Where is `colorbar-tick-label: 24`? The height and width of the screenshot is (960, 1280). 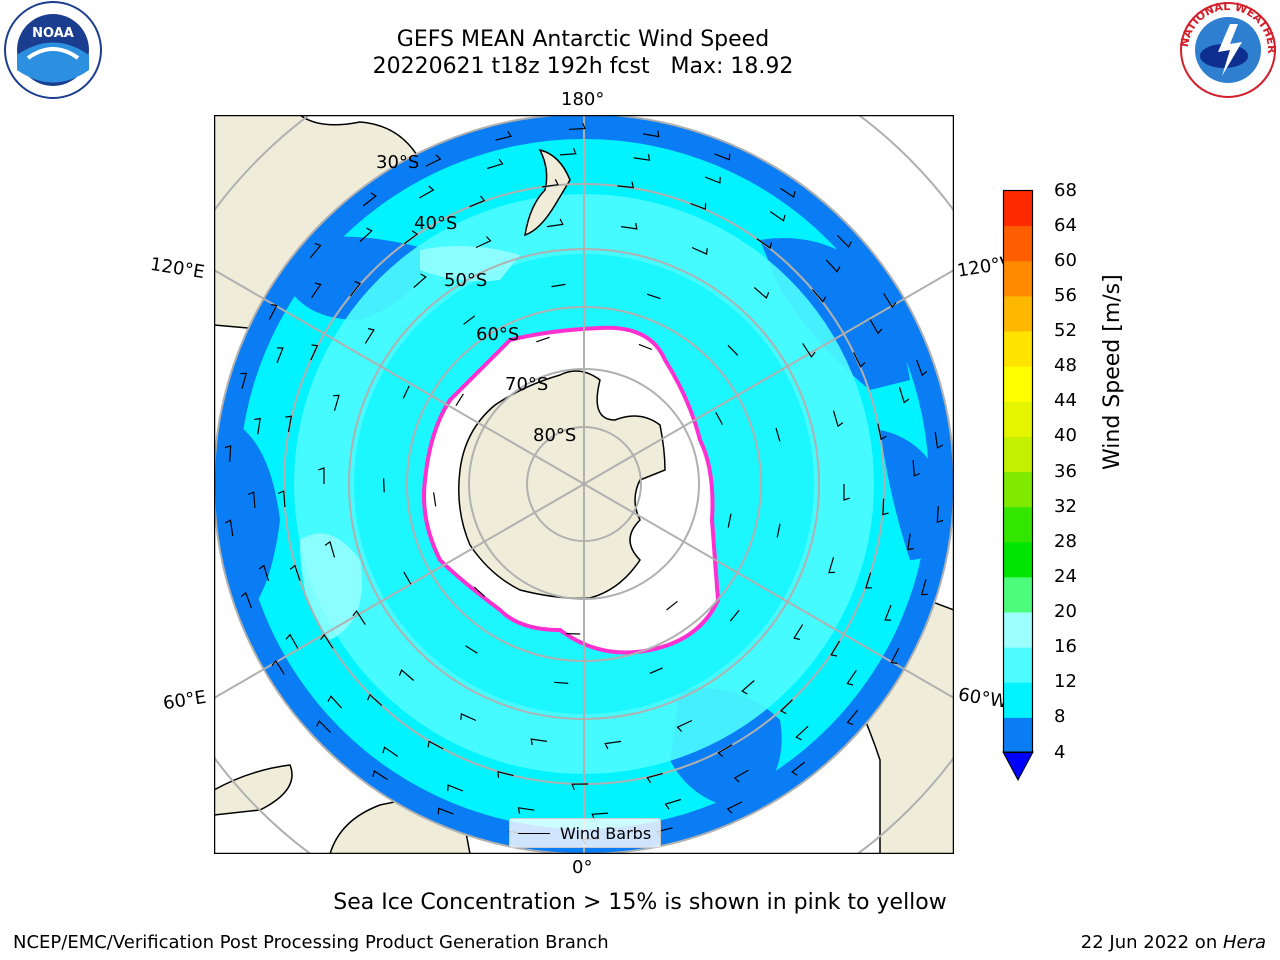 colorbar-tick-label: 24 is located at coordinates (1065, 576).